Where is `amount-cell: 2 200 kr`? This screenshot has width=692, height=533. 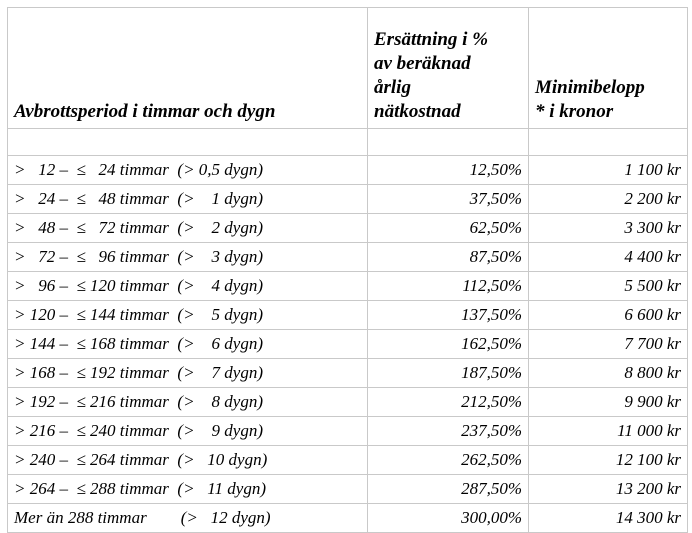
amount-cell: 2 200 kr is located at coordinates (608, 199).